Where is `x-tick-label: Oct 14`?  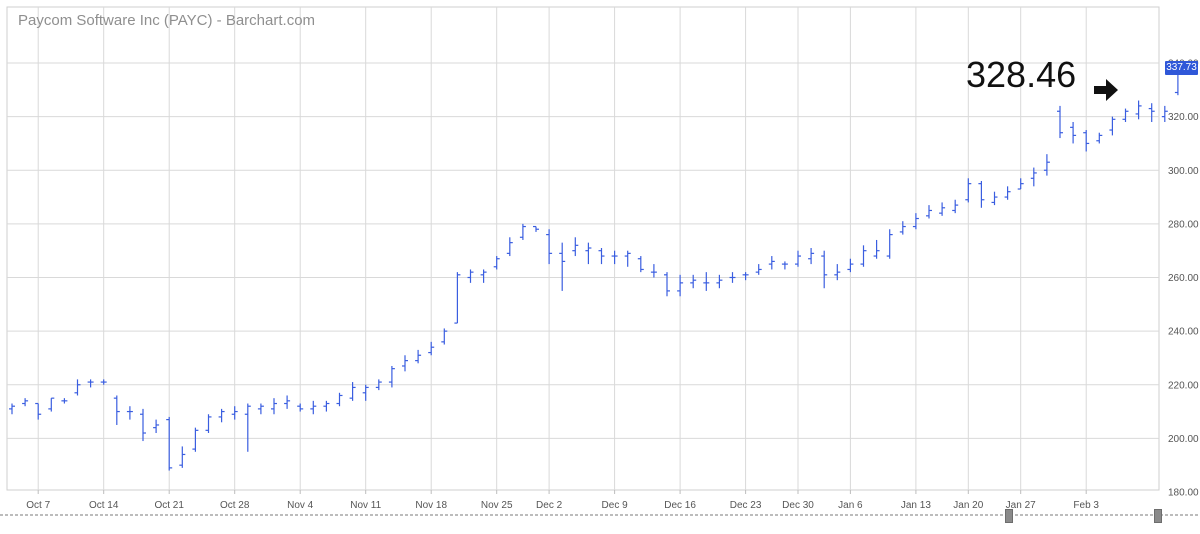 x-tick-label: Oct 14 is located at coordinates (104, 505).